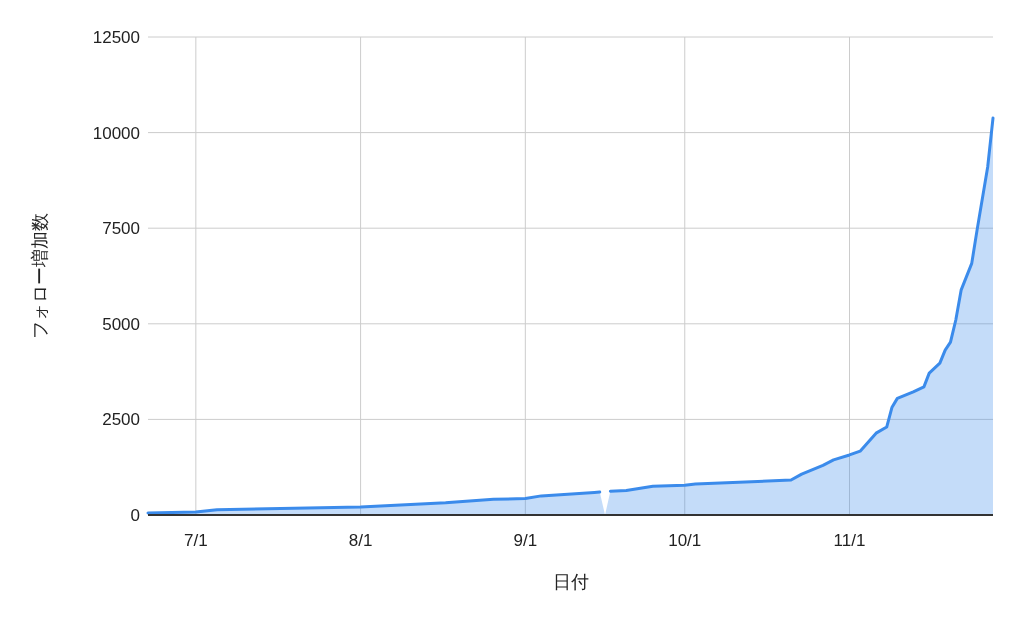 The image size is (1024, 627). What do you see at coordinates (360, 540) in the screenshot?
I see `x-tick-label: 8/1` at bounding box center [360, 540].